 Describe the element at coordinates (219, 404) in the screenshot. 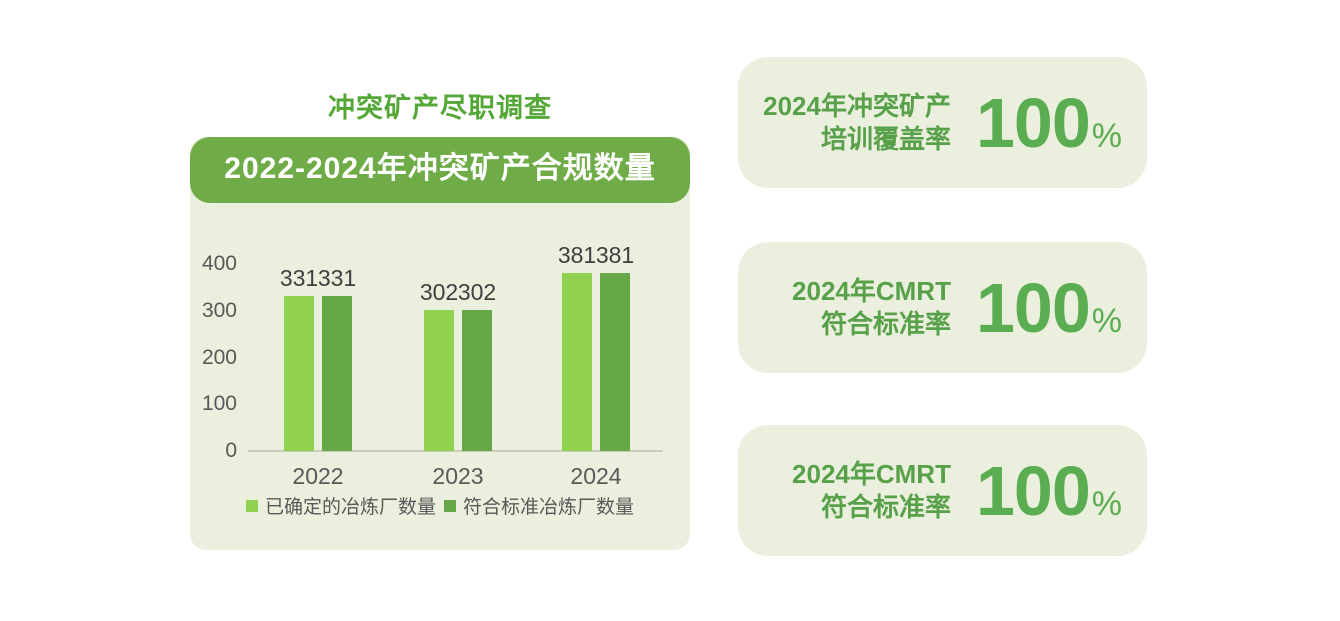

I see `y-axis-tick-label: 100` at that location.